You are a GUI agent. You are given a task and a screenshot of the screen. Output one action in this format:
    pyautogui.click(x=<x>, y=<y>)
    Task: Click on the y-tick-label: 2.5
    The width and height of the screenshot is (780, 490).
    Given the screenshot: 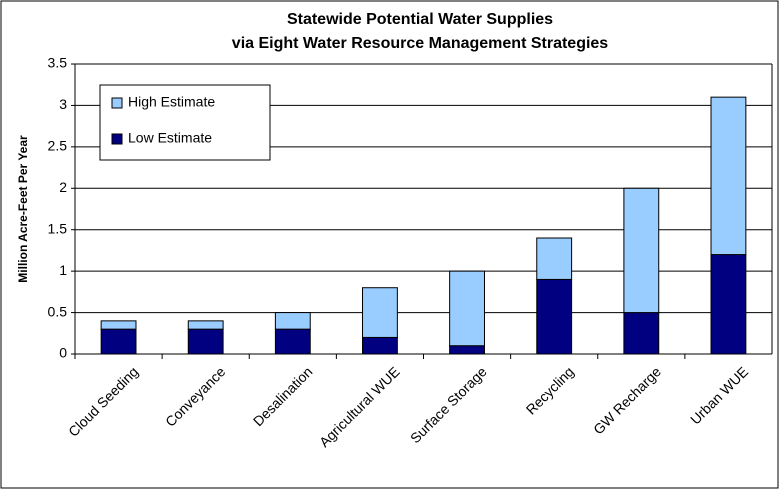 What is the action you would take?
    pyautogui.click(x=58, y=146)
    